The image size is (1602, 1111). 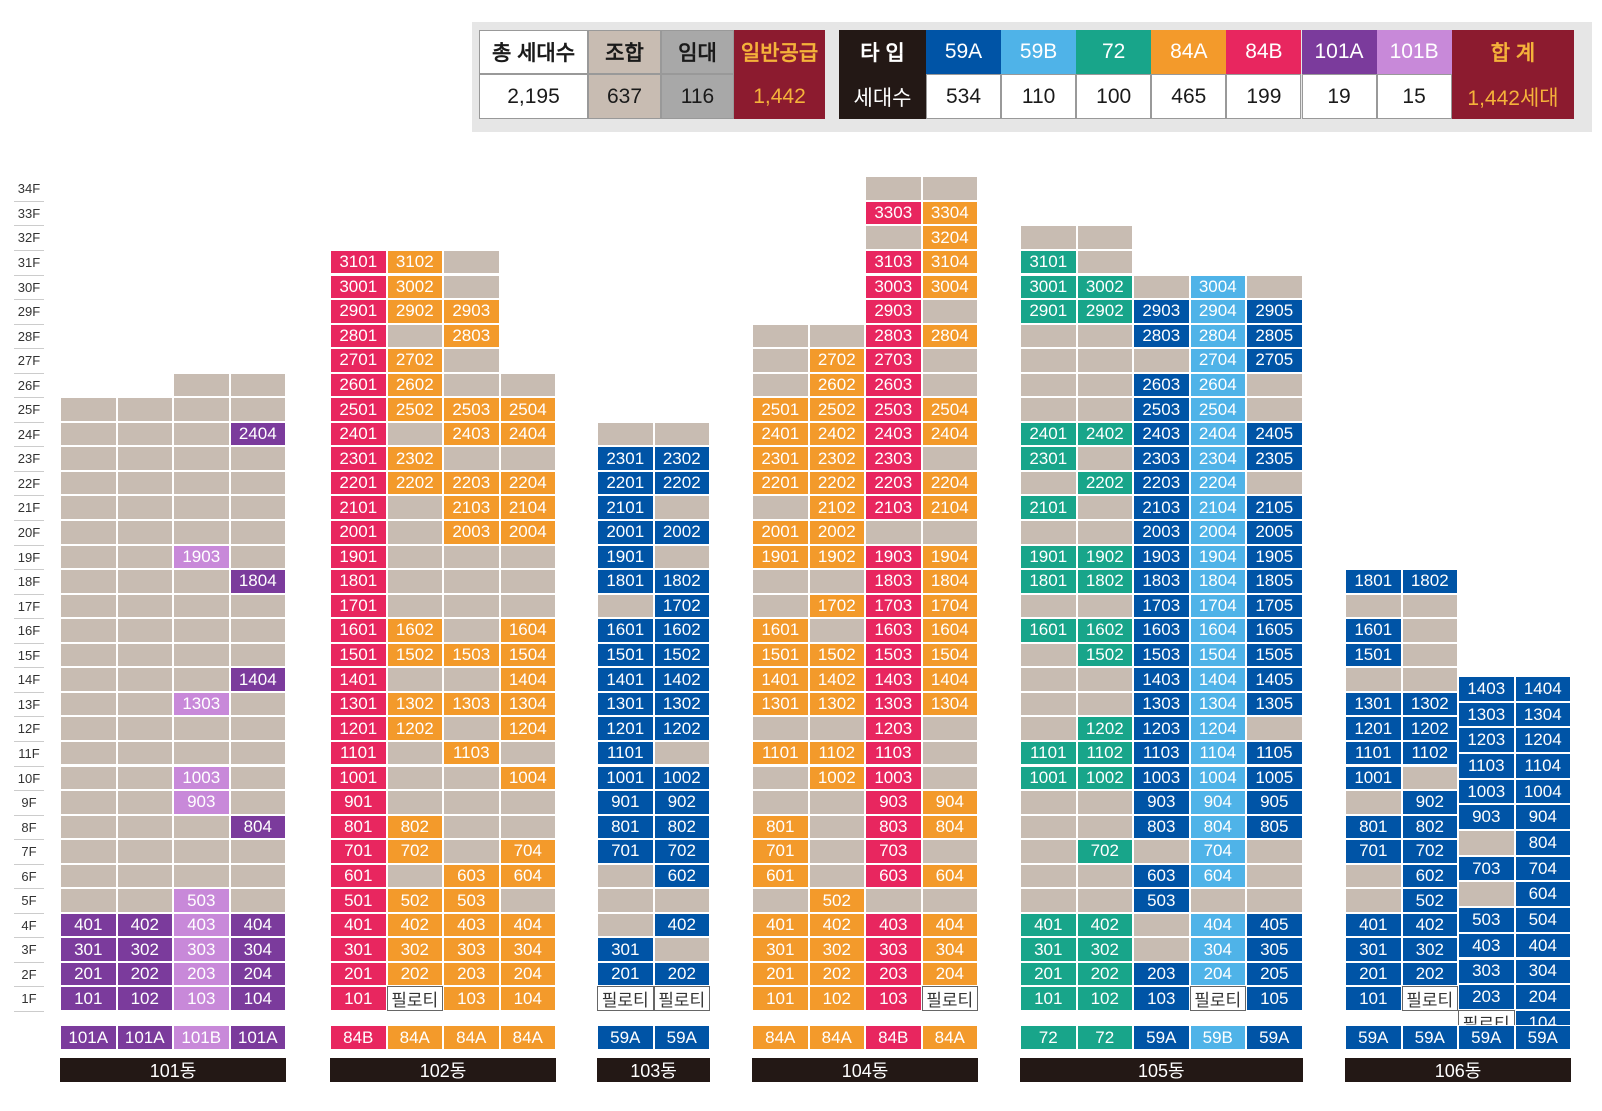 I want to click on unit-cell: 1005, so click(x=1274, y=778).